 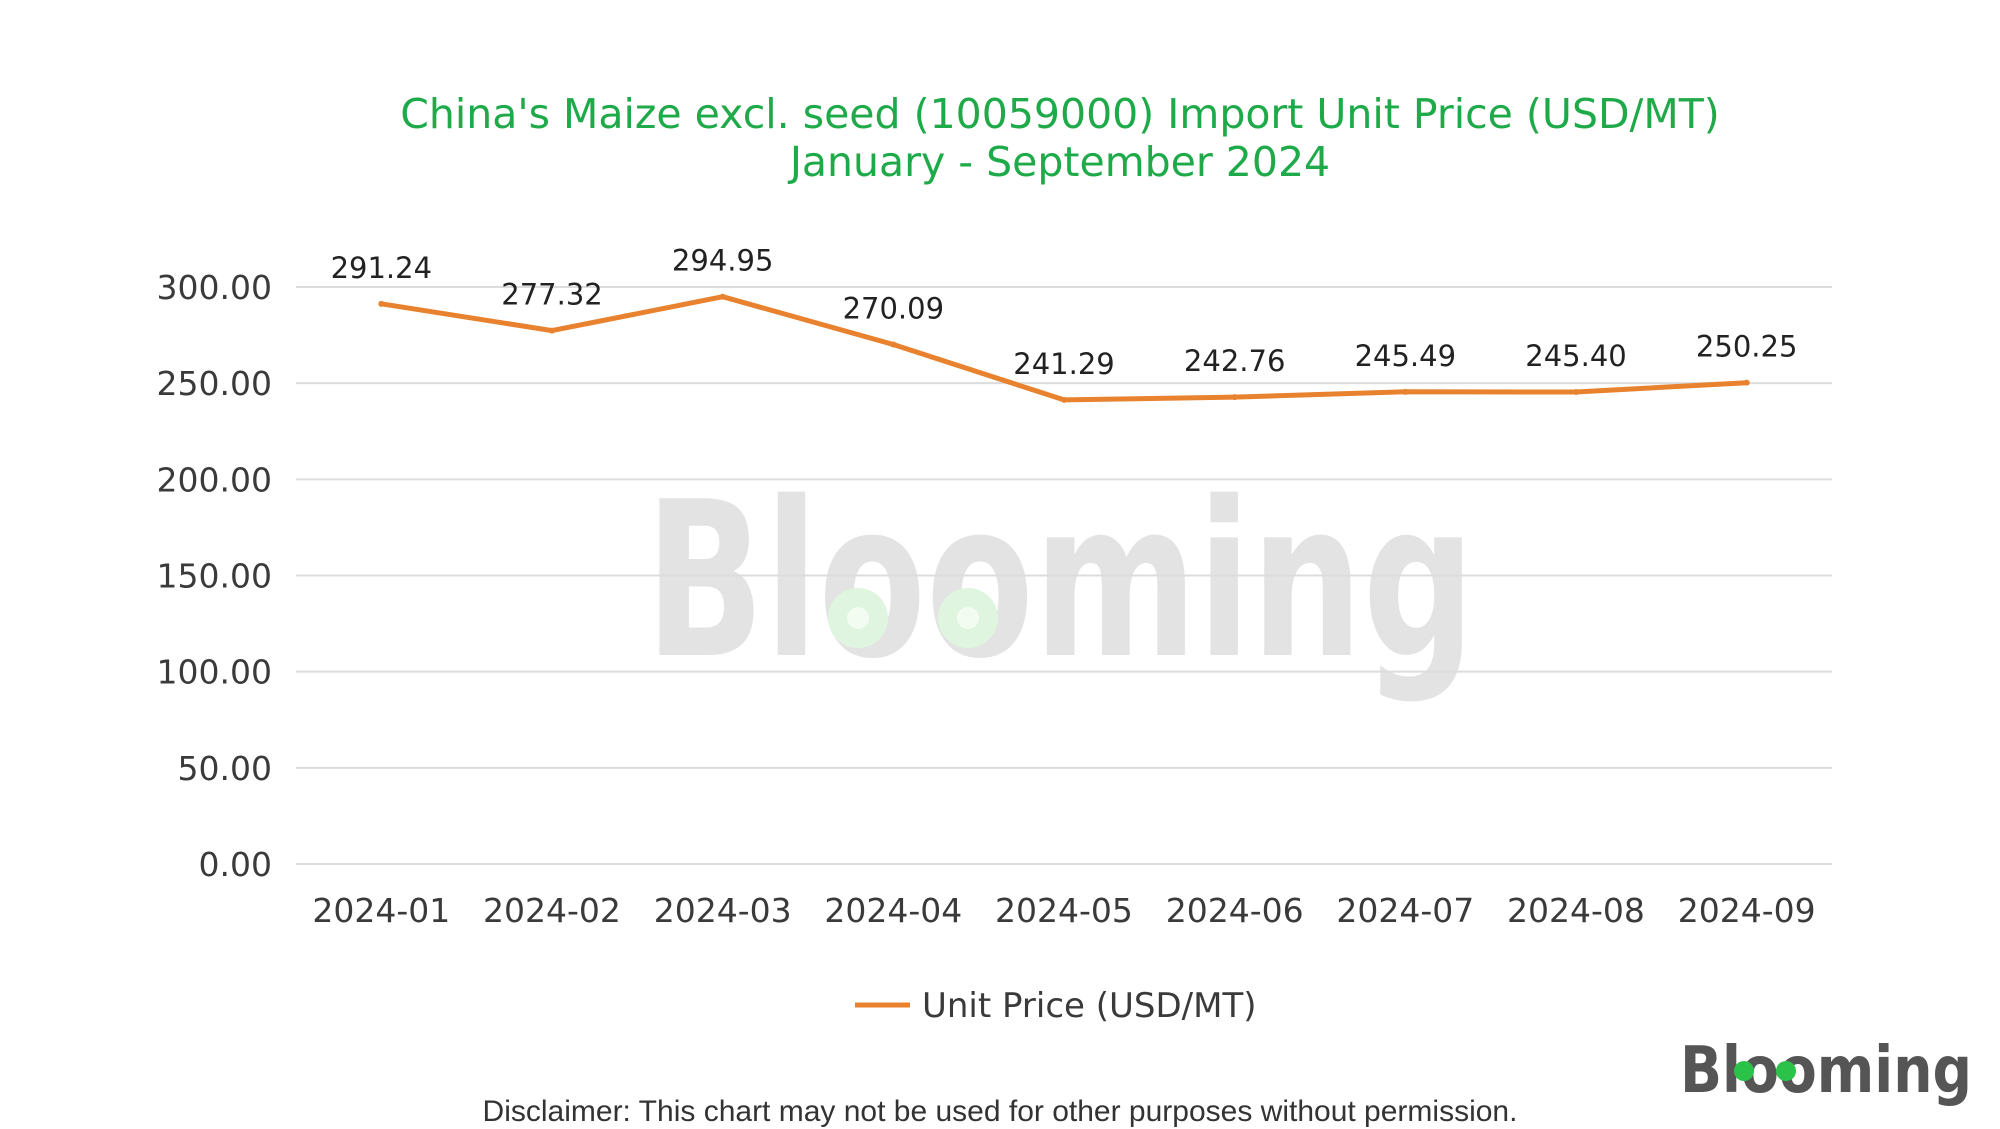 I want to click on y-tick-label: 100.00, so click(x=214, y=672).